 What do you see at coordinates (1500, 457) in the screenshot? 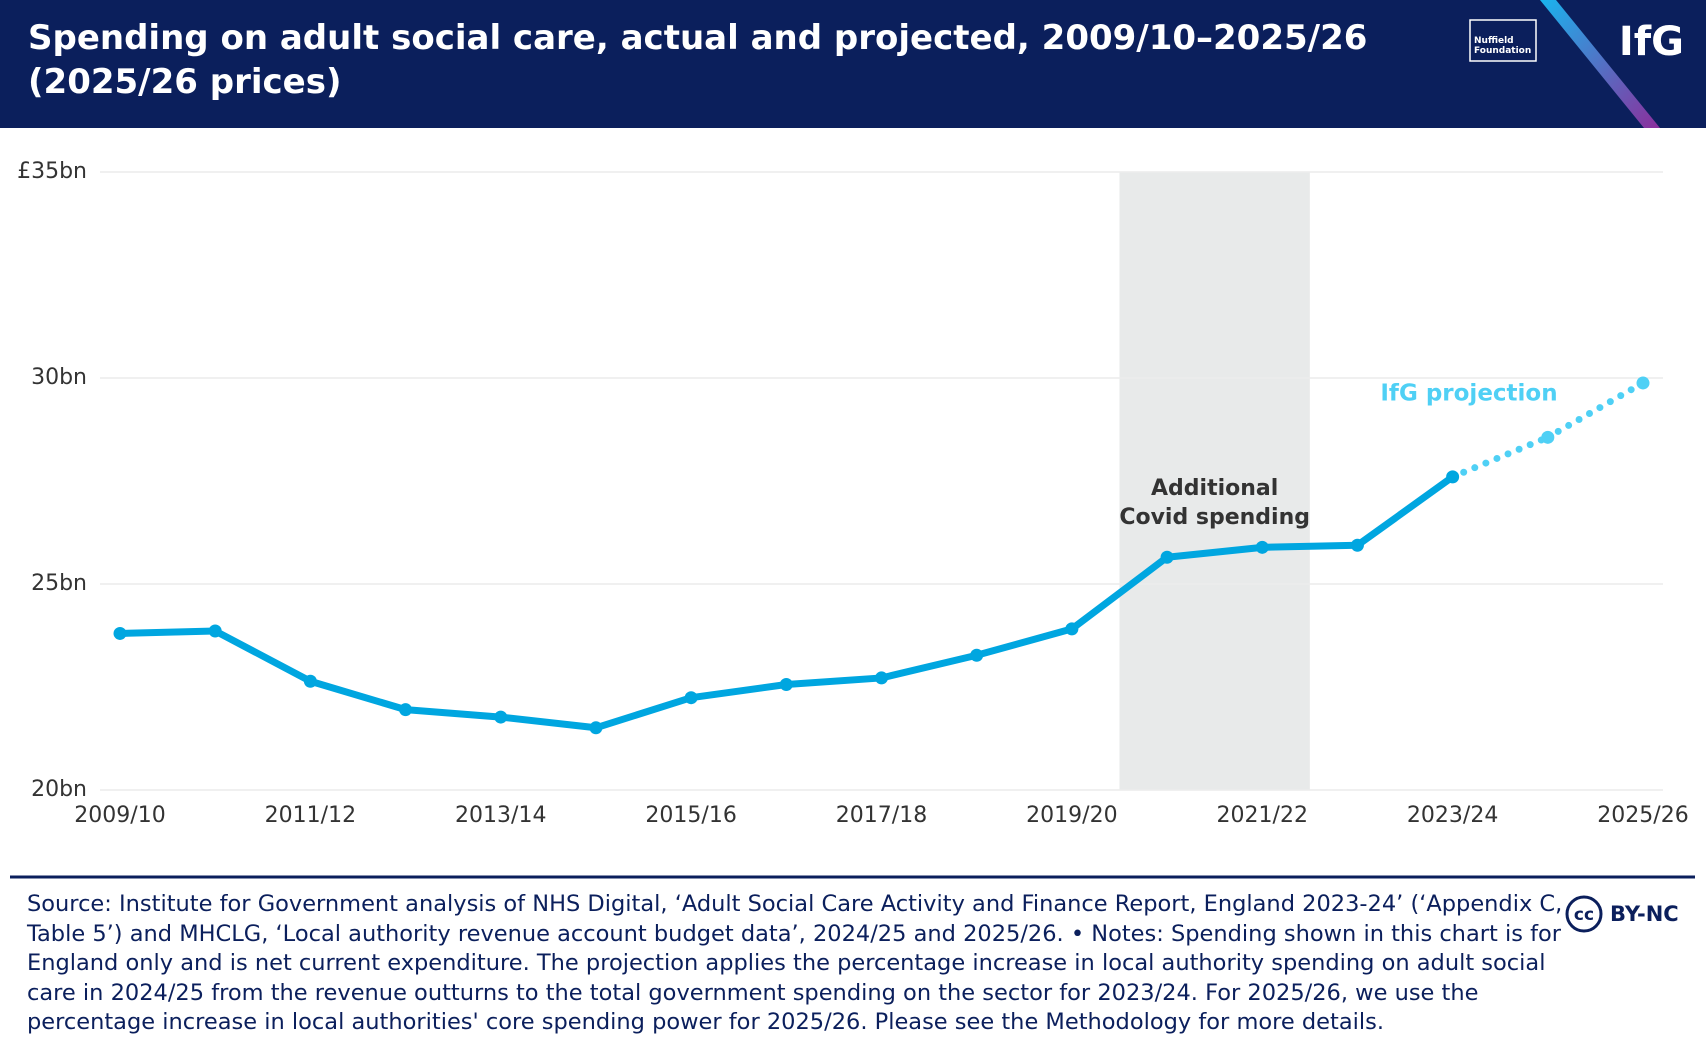
I see `projection-connector` at bounding box center [1500, 457].